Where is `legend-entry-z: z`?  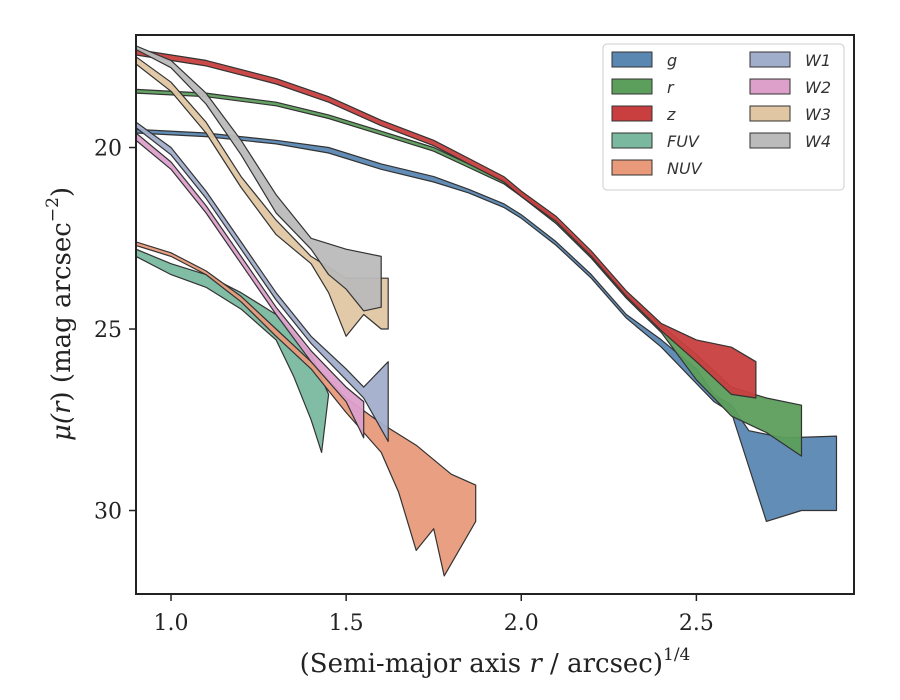
legend-entry-z: z is located at coordinates (643, 114).